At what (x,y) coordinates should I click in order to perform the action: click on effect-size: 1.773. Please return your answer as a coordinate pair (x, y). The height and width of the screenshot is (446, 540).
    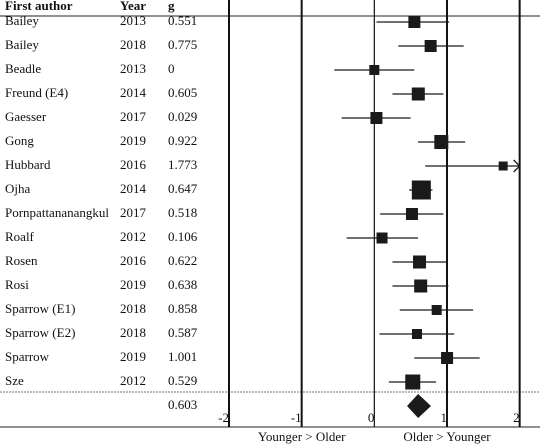
    Looking at the image, I should click on (182, 164).